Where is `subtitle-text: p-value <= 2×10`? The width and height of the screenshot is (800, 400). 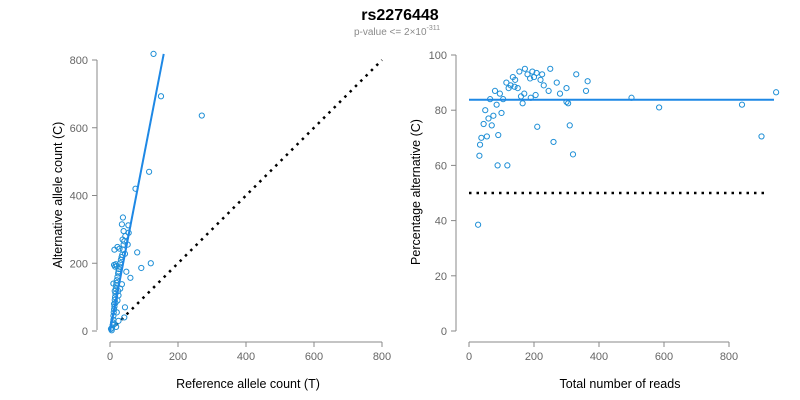 subtitle-text: p-value <= 2×10 is located at coordinates (390, 32).